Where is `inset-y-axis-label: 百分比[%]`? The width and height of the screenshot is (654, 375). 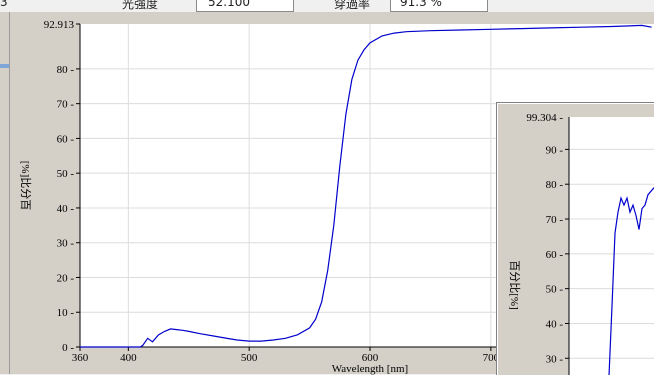
inset-y-axis-label: 百分比[%] is located at coordinates (514, 285).